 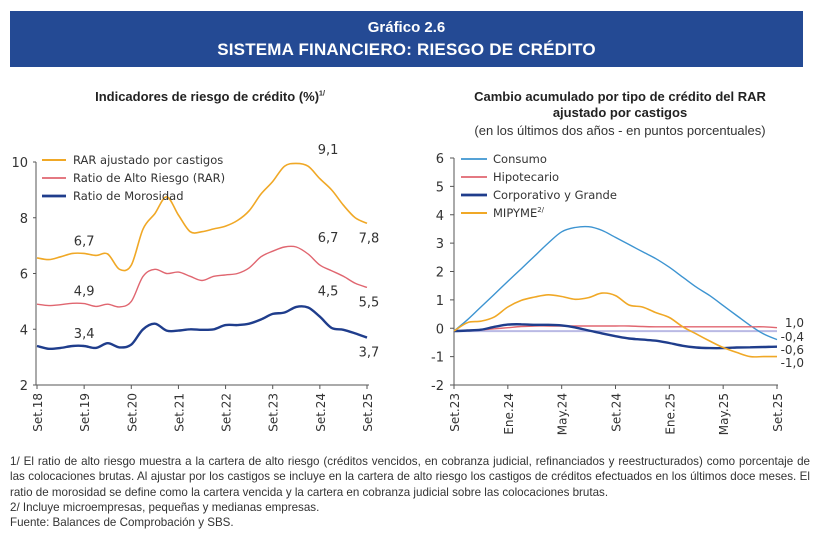 I want to click on y-tick-label: -1, so click(x=437, y=358).